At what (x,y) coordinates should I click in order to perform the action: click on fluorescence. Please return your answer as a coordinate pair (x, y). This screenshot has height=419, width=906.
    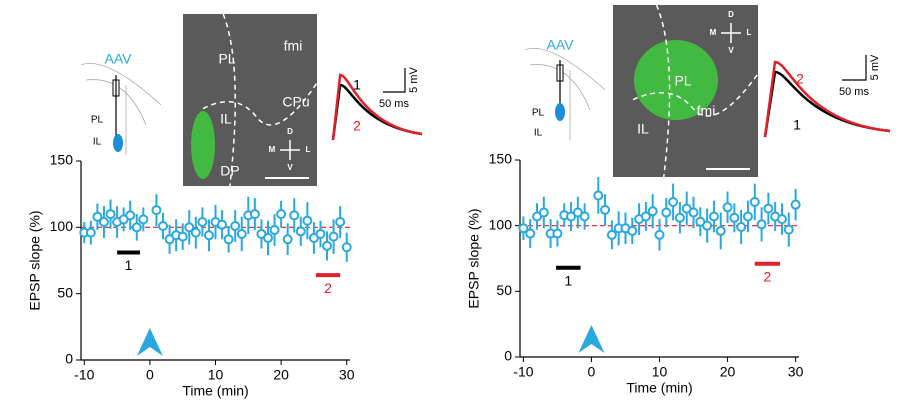
    Looking at the image, I should click on (676, 80).